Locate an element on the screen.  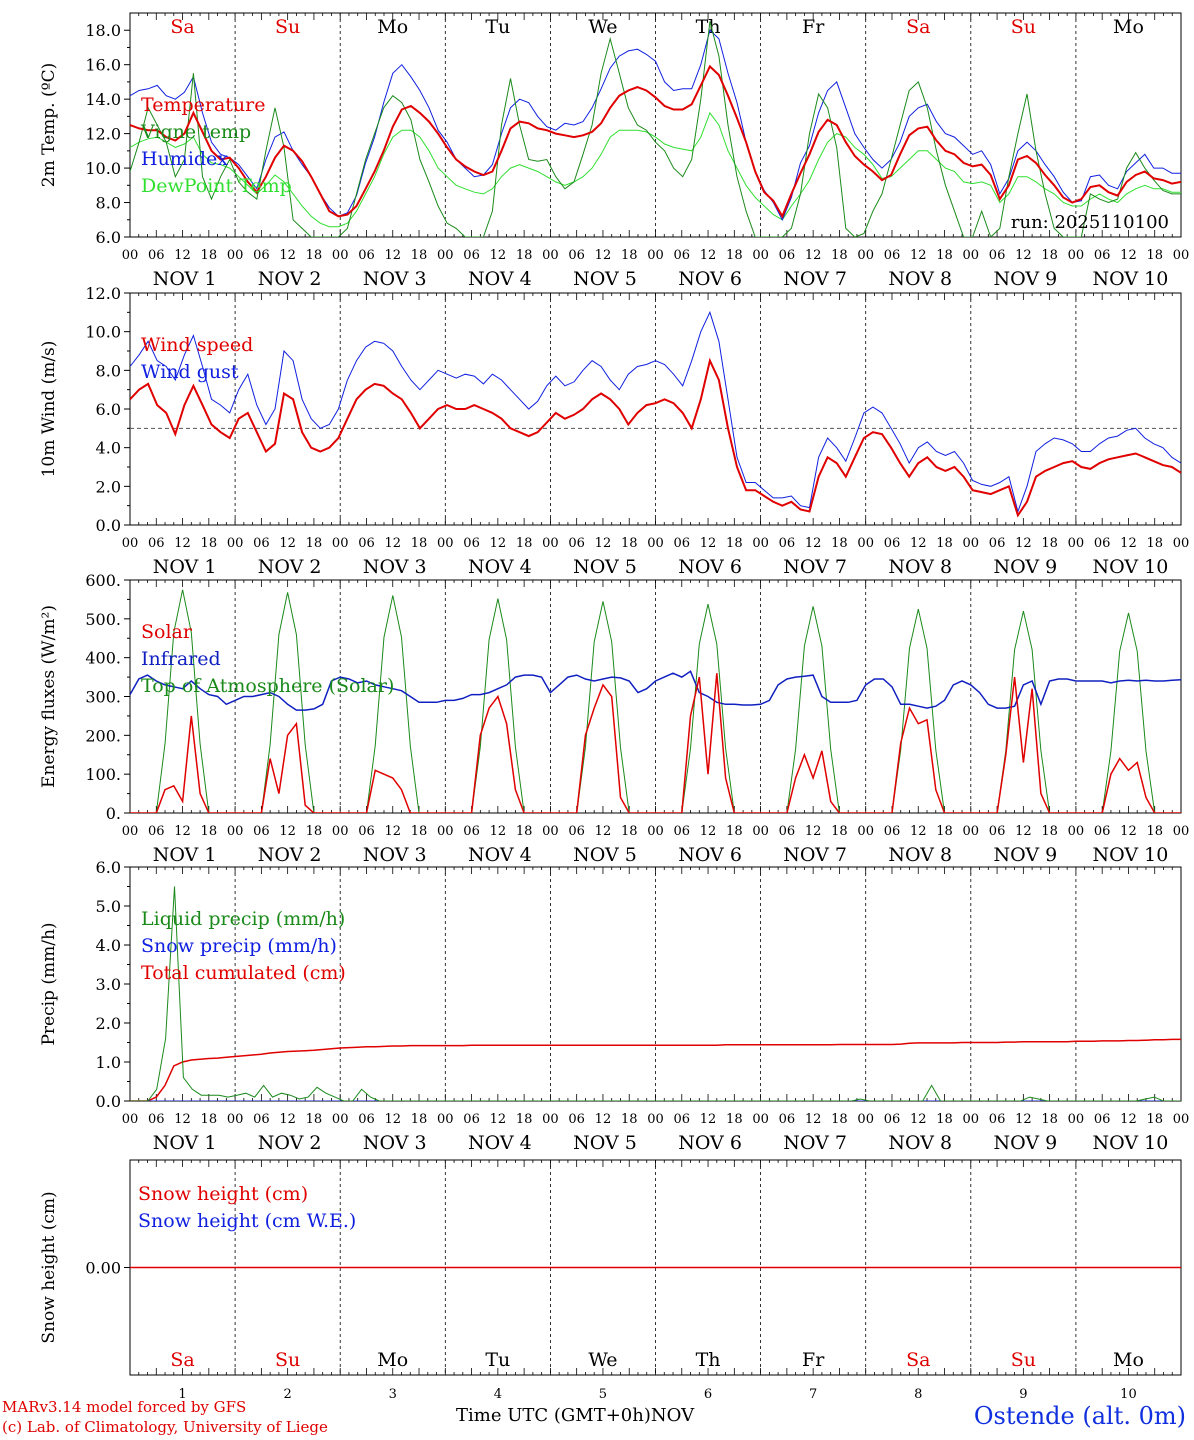
y-tick-label: 1.0 is located at coordinates (108, 1062).